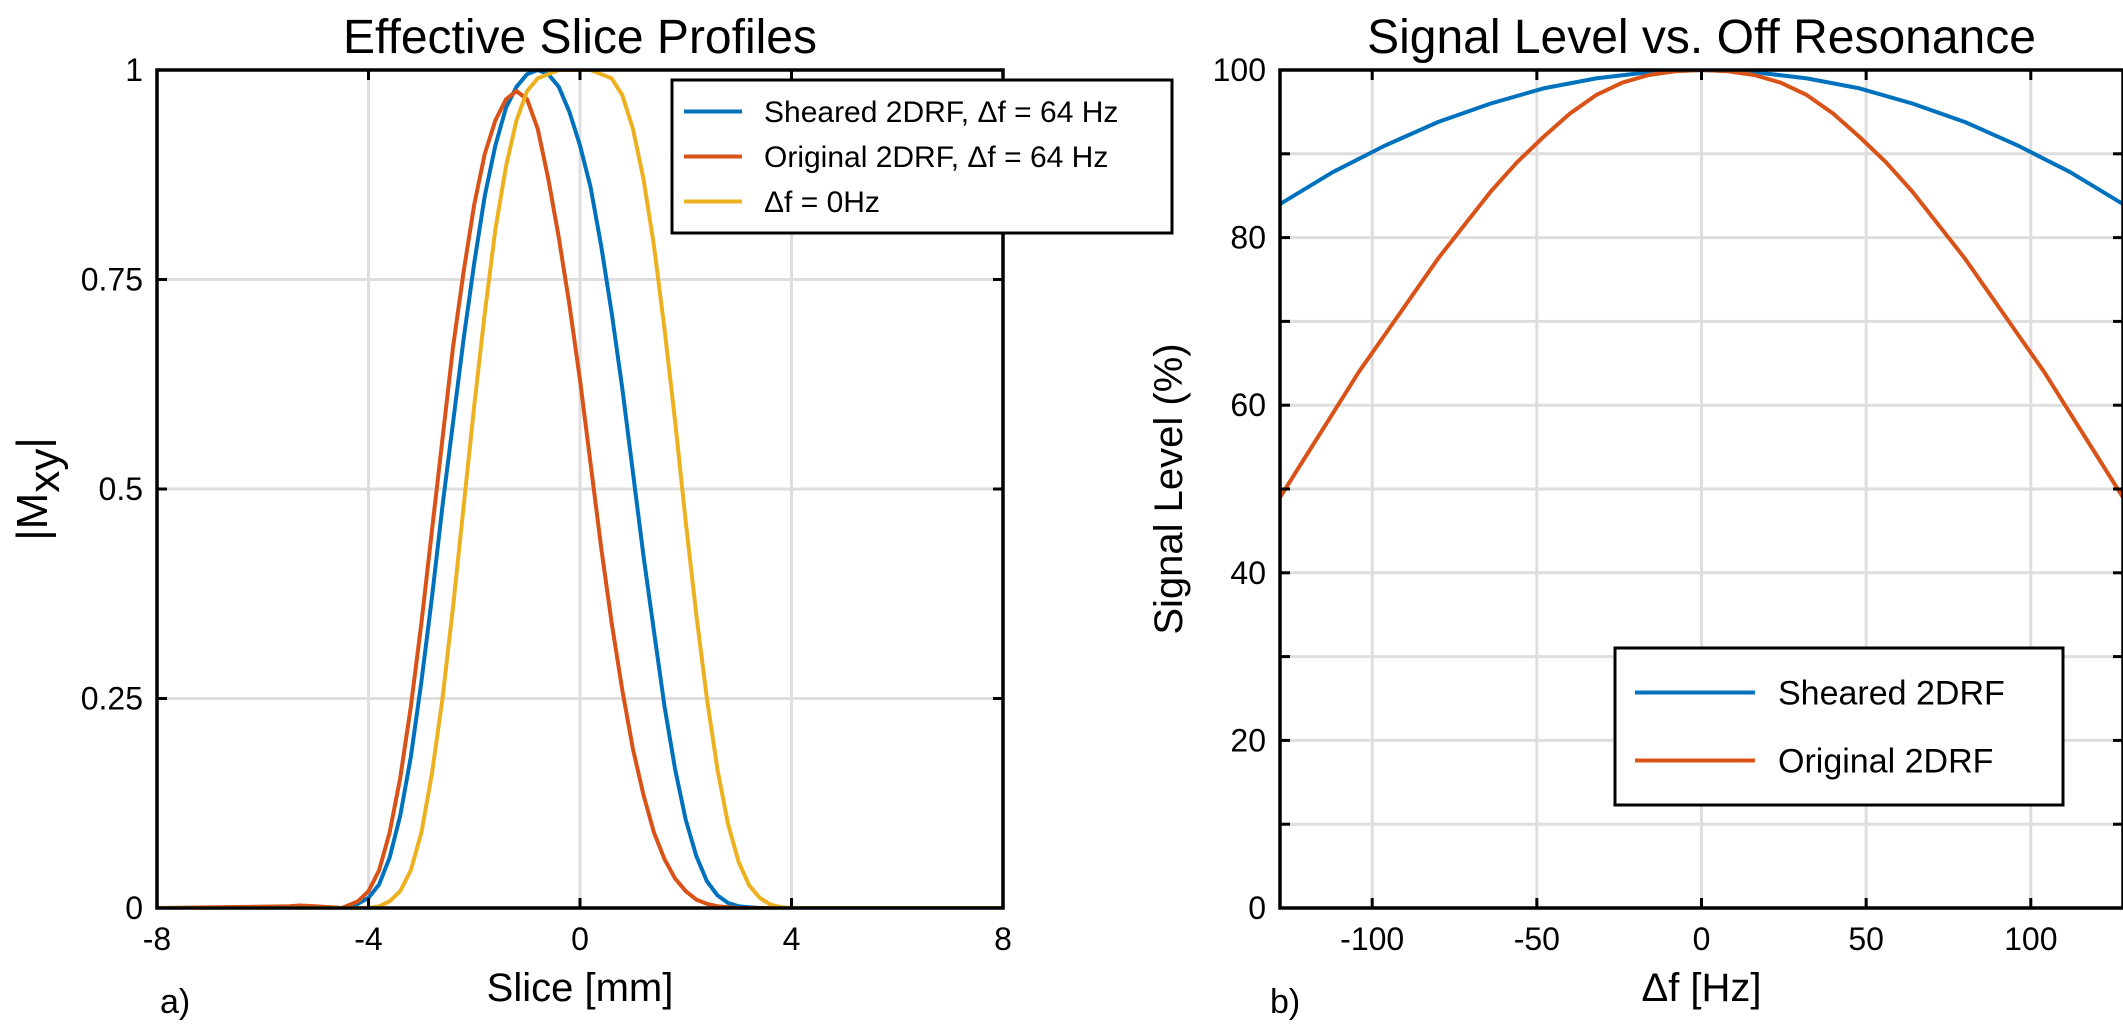 The image size is (2123, 1028). What do you see at coordinates (112, 699) in the screenshot?
I see `y-tick-label: 0.25` at bounding box center [112, 699].